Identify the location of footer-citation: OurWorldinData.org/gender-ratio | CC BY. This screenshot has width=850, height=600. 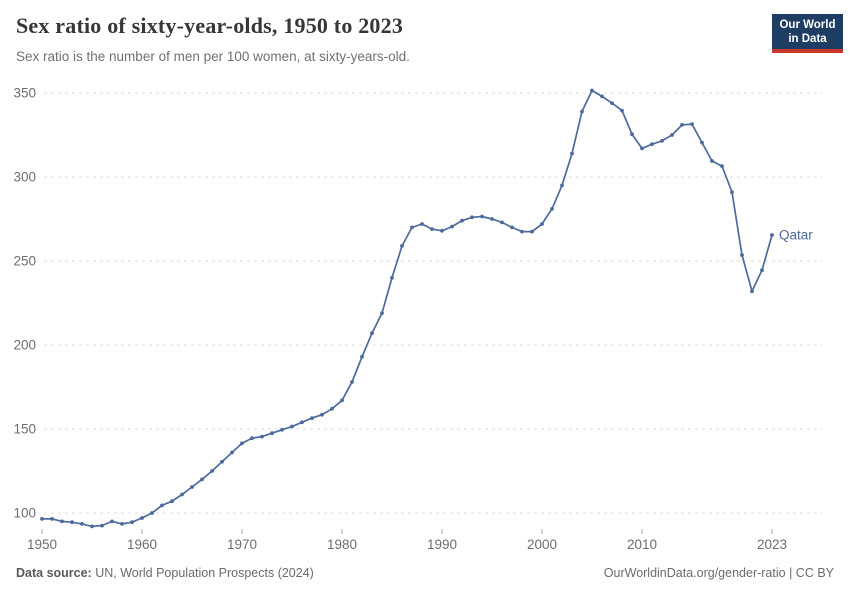
(719, 573).